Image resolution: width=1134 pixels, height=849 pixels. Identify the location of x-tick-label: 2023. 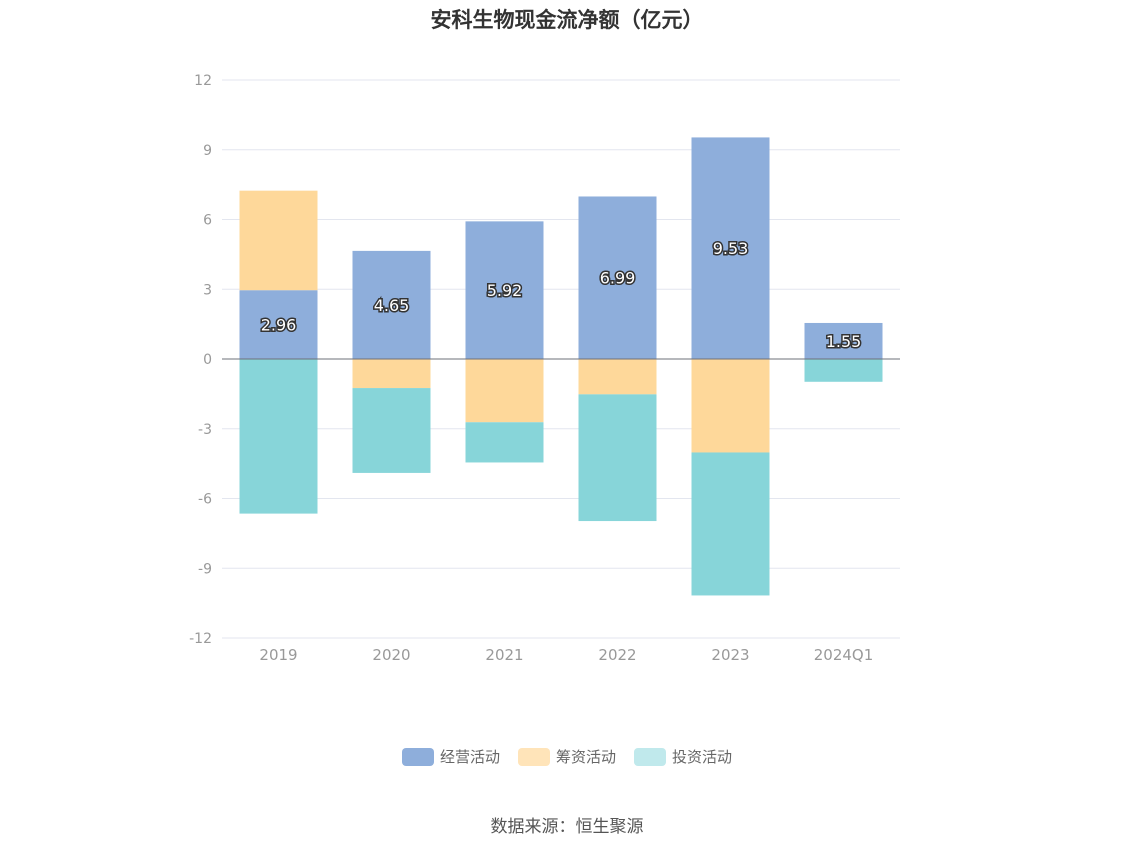
(730, 655).